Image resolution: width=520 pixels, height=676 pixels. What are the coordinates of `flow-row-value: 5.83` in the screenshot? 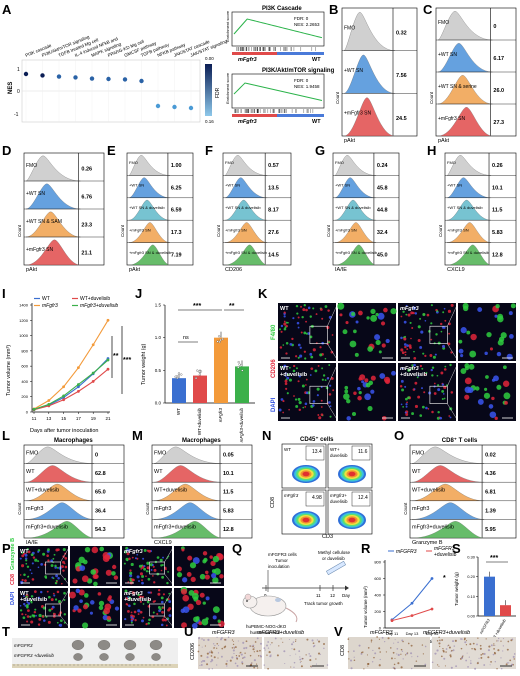 It's located at (497, 233).